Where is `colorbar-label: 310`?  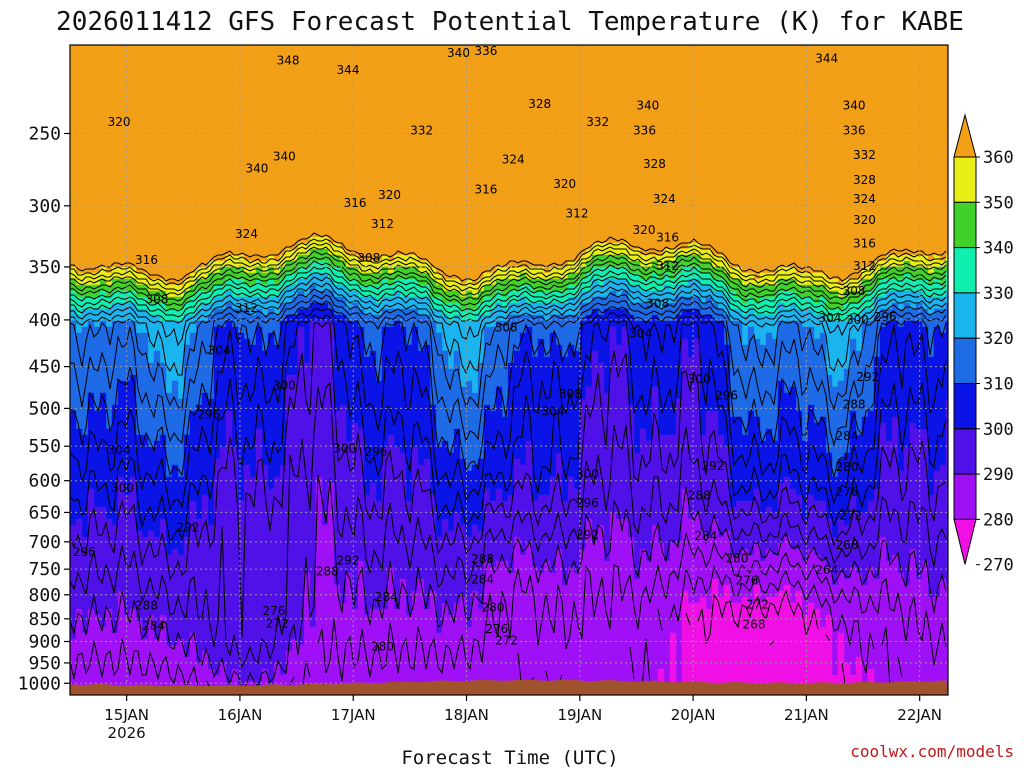 colorbar-label: 310 is located at coordinates (998, 385).